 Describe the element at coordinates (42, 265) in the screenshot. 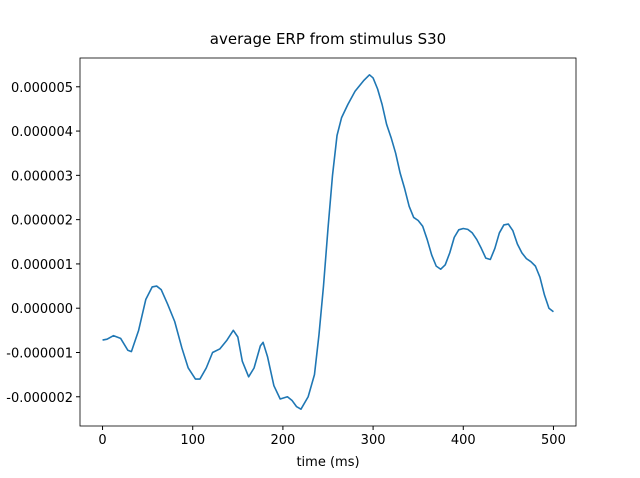

I see `y-tick-label: 0.000001` at that location.